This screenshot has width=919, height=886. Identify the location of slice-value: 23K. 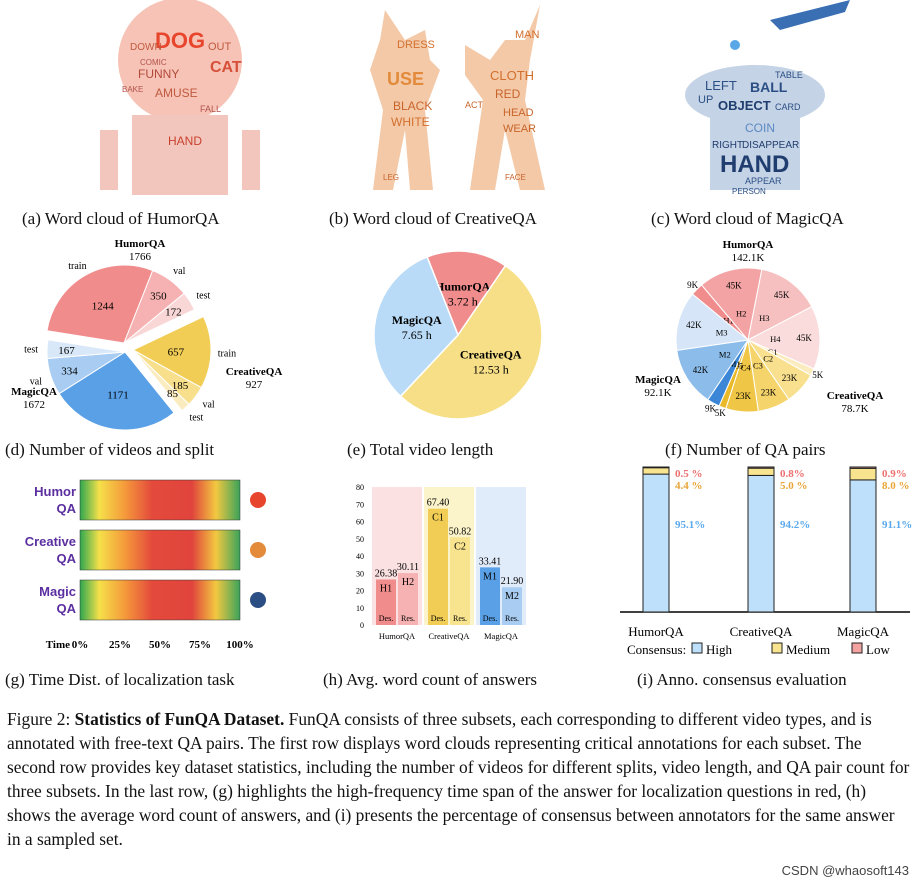
(743, 396).